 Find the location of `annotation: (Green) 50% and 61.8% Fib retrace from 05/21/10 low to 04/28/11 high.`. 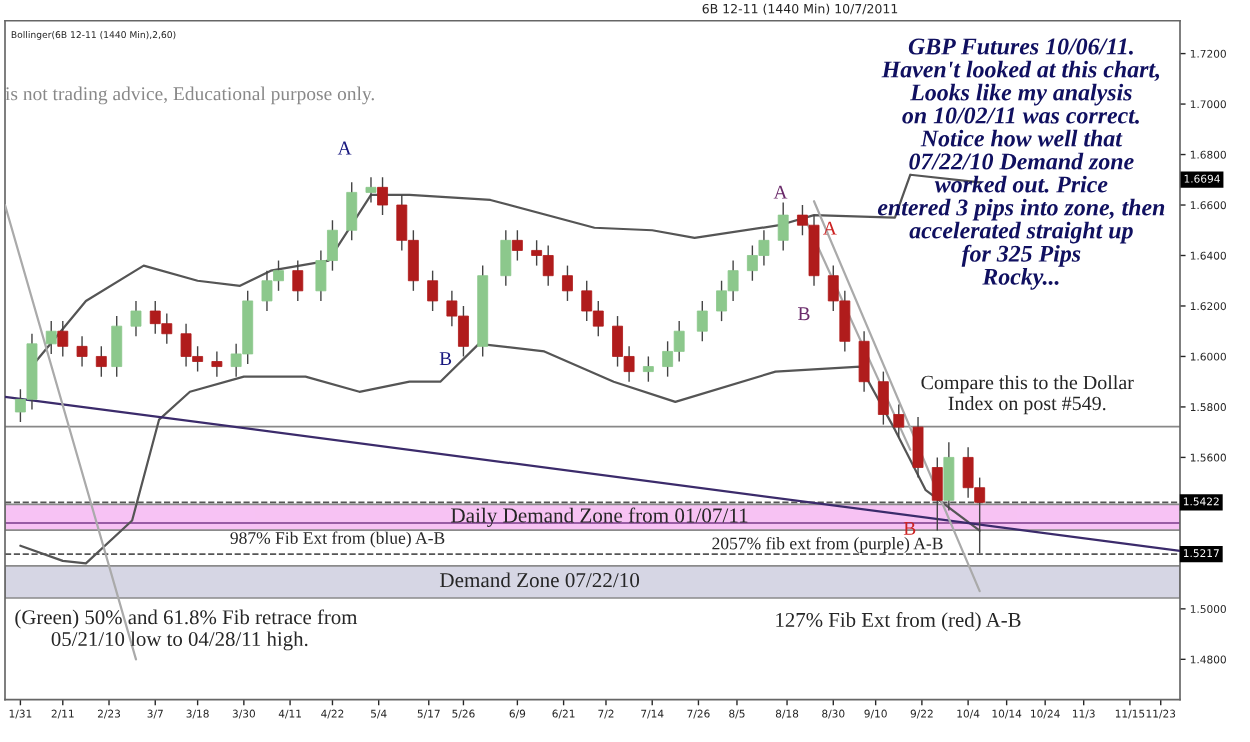

annotation: (Green) 50% and 61.8% Fib retrace from 05/21/10 low to 04/28/11 high. is located at coordinates (186, 630).